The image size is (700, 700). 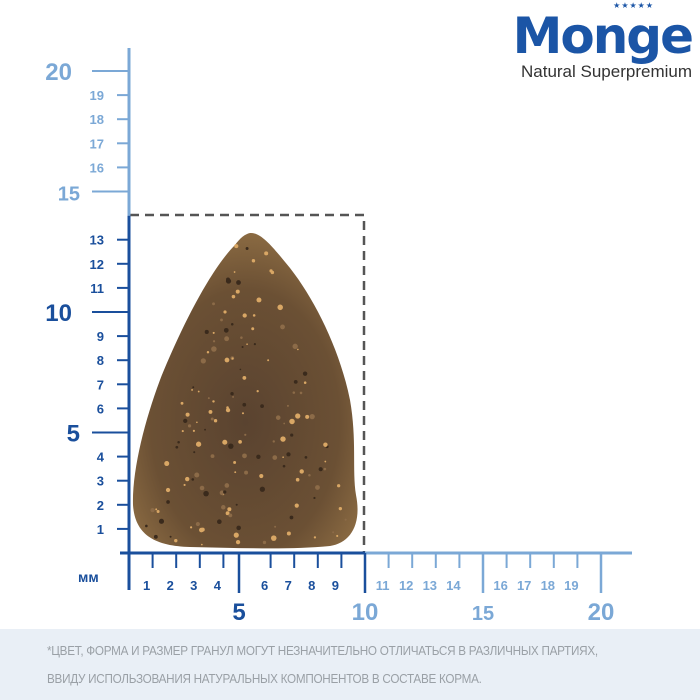 I want to click on vertical-tick-label: 11, so click(x=97, y=288).